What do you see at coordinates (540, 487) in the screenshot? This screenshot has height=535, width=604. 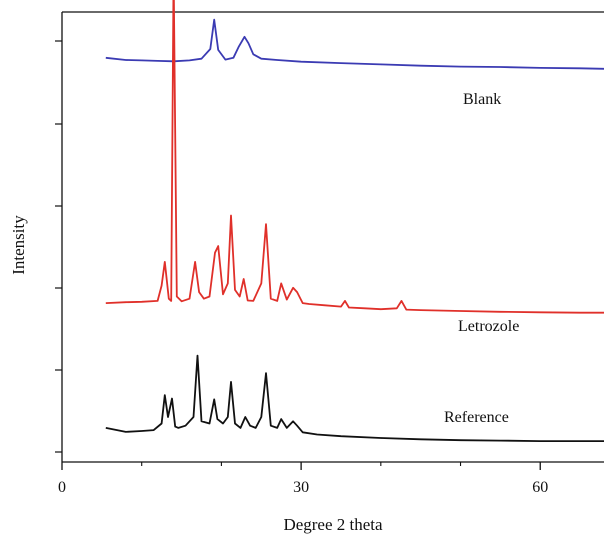 I see `x-tick-label-60: 60` at bounding box center [540, 487].